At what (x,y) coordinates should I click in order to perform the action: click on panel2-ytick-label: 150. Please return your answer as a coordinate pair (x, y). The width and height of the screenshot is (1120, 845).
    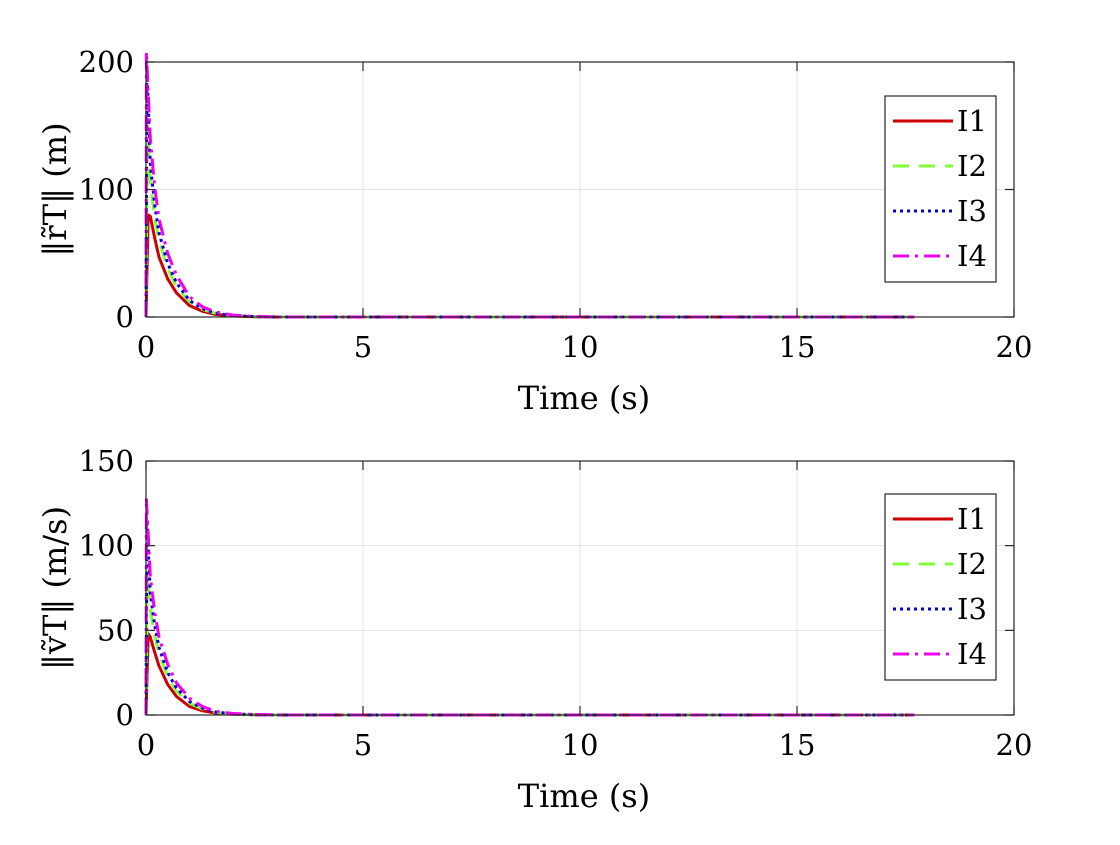
    Looking at the image, I should click on (106, 461).